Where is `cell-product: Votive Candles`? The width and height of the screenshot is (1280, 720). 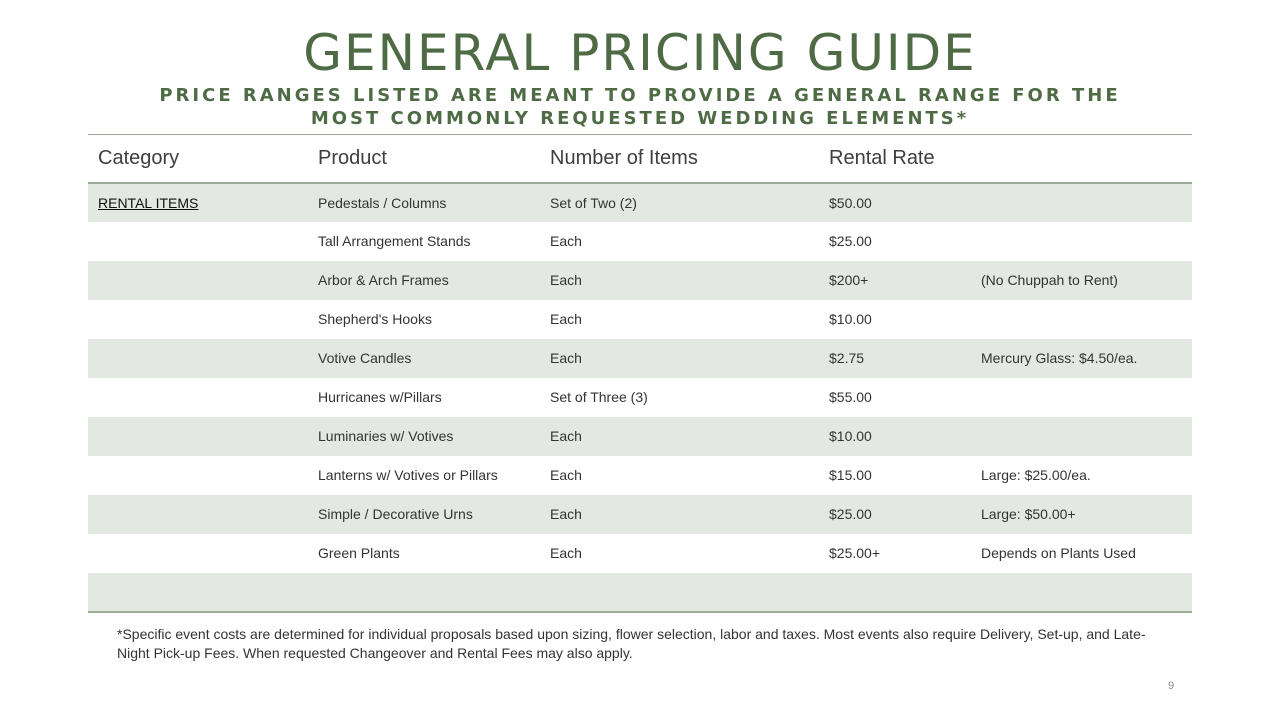 cell-product: Votive Candles is located at coordinates (365, 358).